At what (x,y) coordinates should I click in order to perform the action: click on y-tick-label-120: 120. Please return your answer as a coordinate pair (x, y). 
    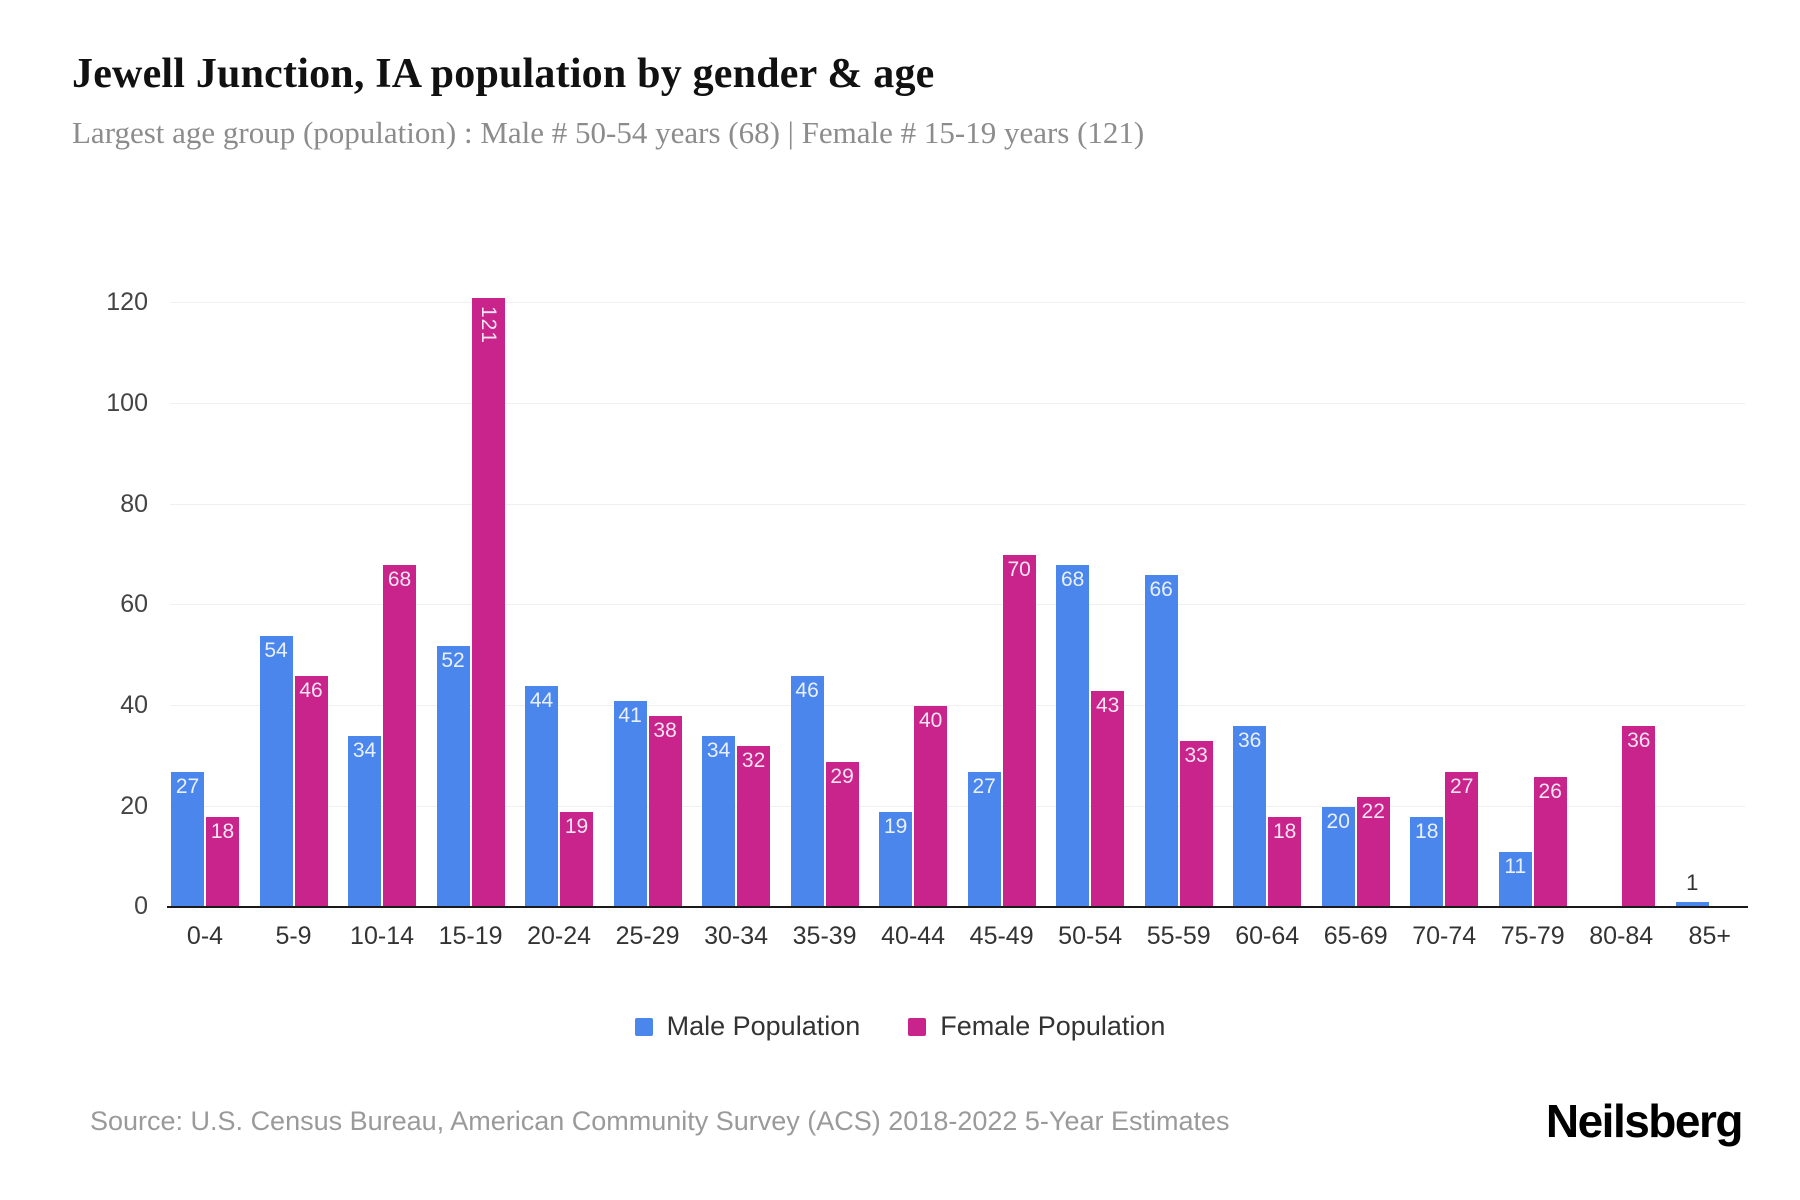
    Looking at the image, I should click on (127, 302).